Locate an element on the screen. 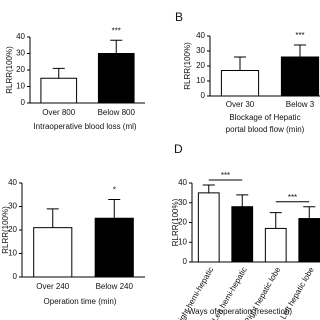 Image resolution: width=320 pixels, height=320 pixels. x-tick-label: Below 800 is located at coordinates (117, 112).